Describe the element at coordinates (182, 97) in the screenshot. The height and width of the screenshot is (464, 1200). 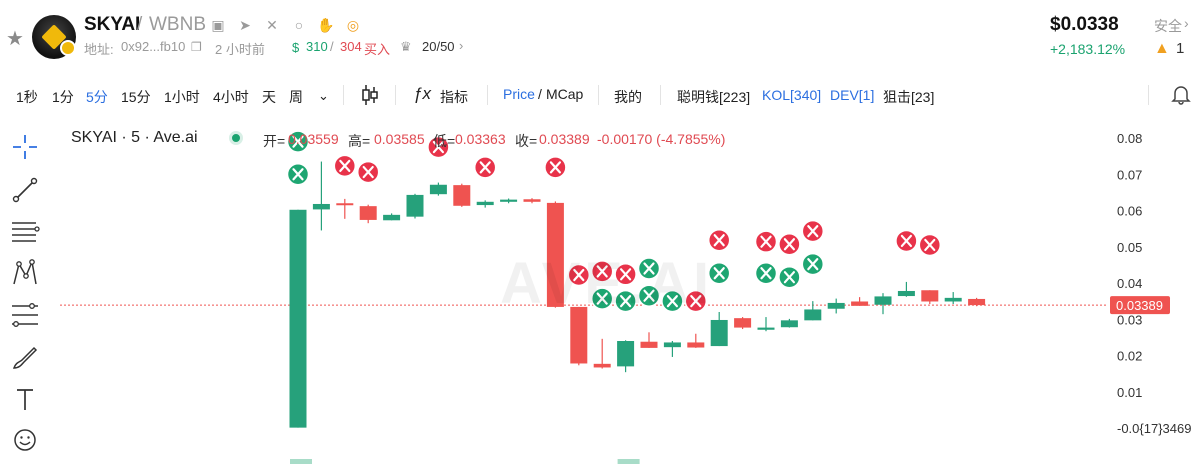
I see `timeframe-1h: 1小时` at that location.